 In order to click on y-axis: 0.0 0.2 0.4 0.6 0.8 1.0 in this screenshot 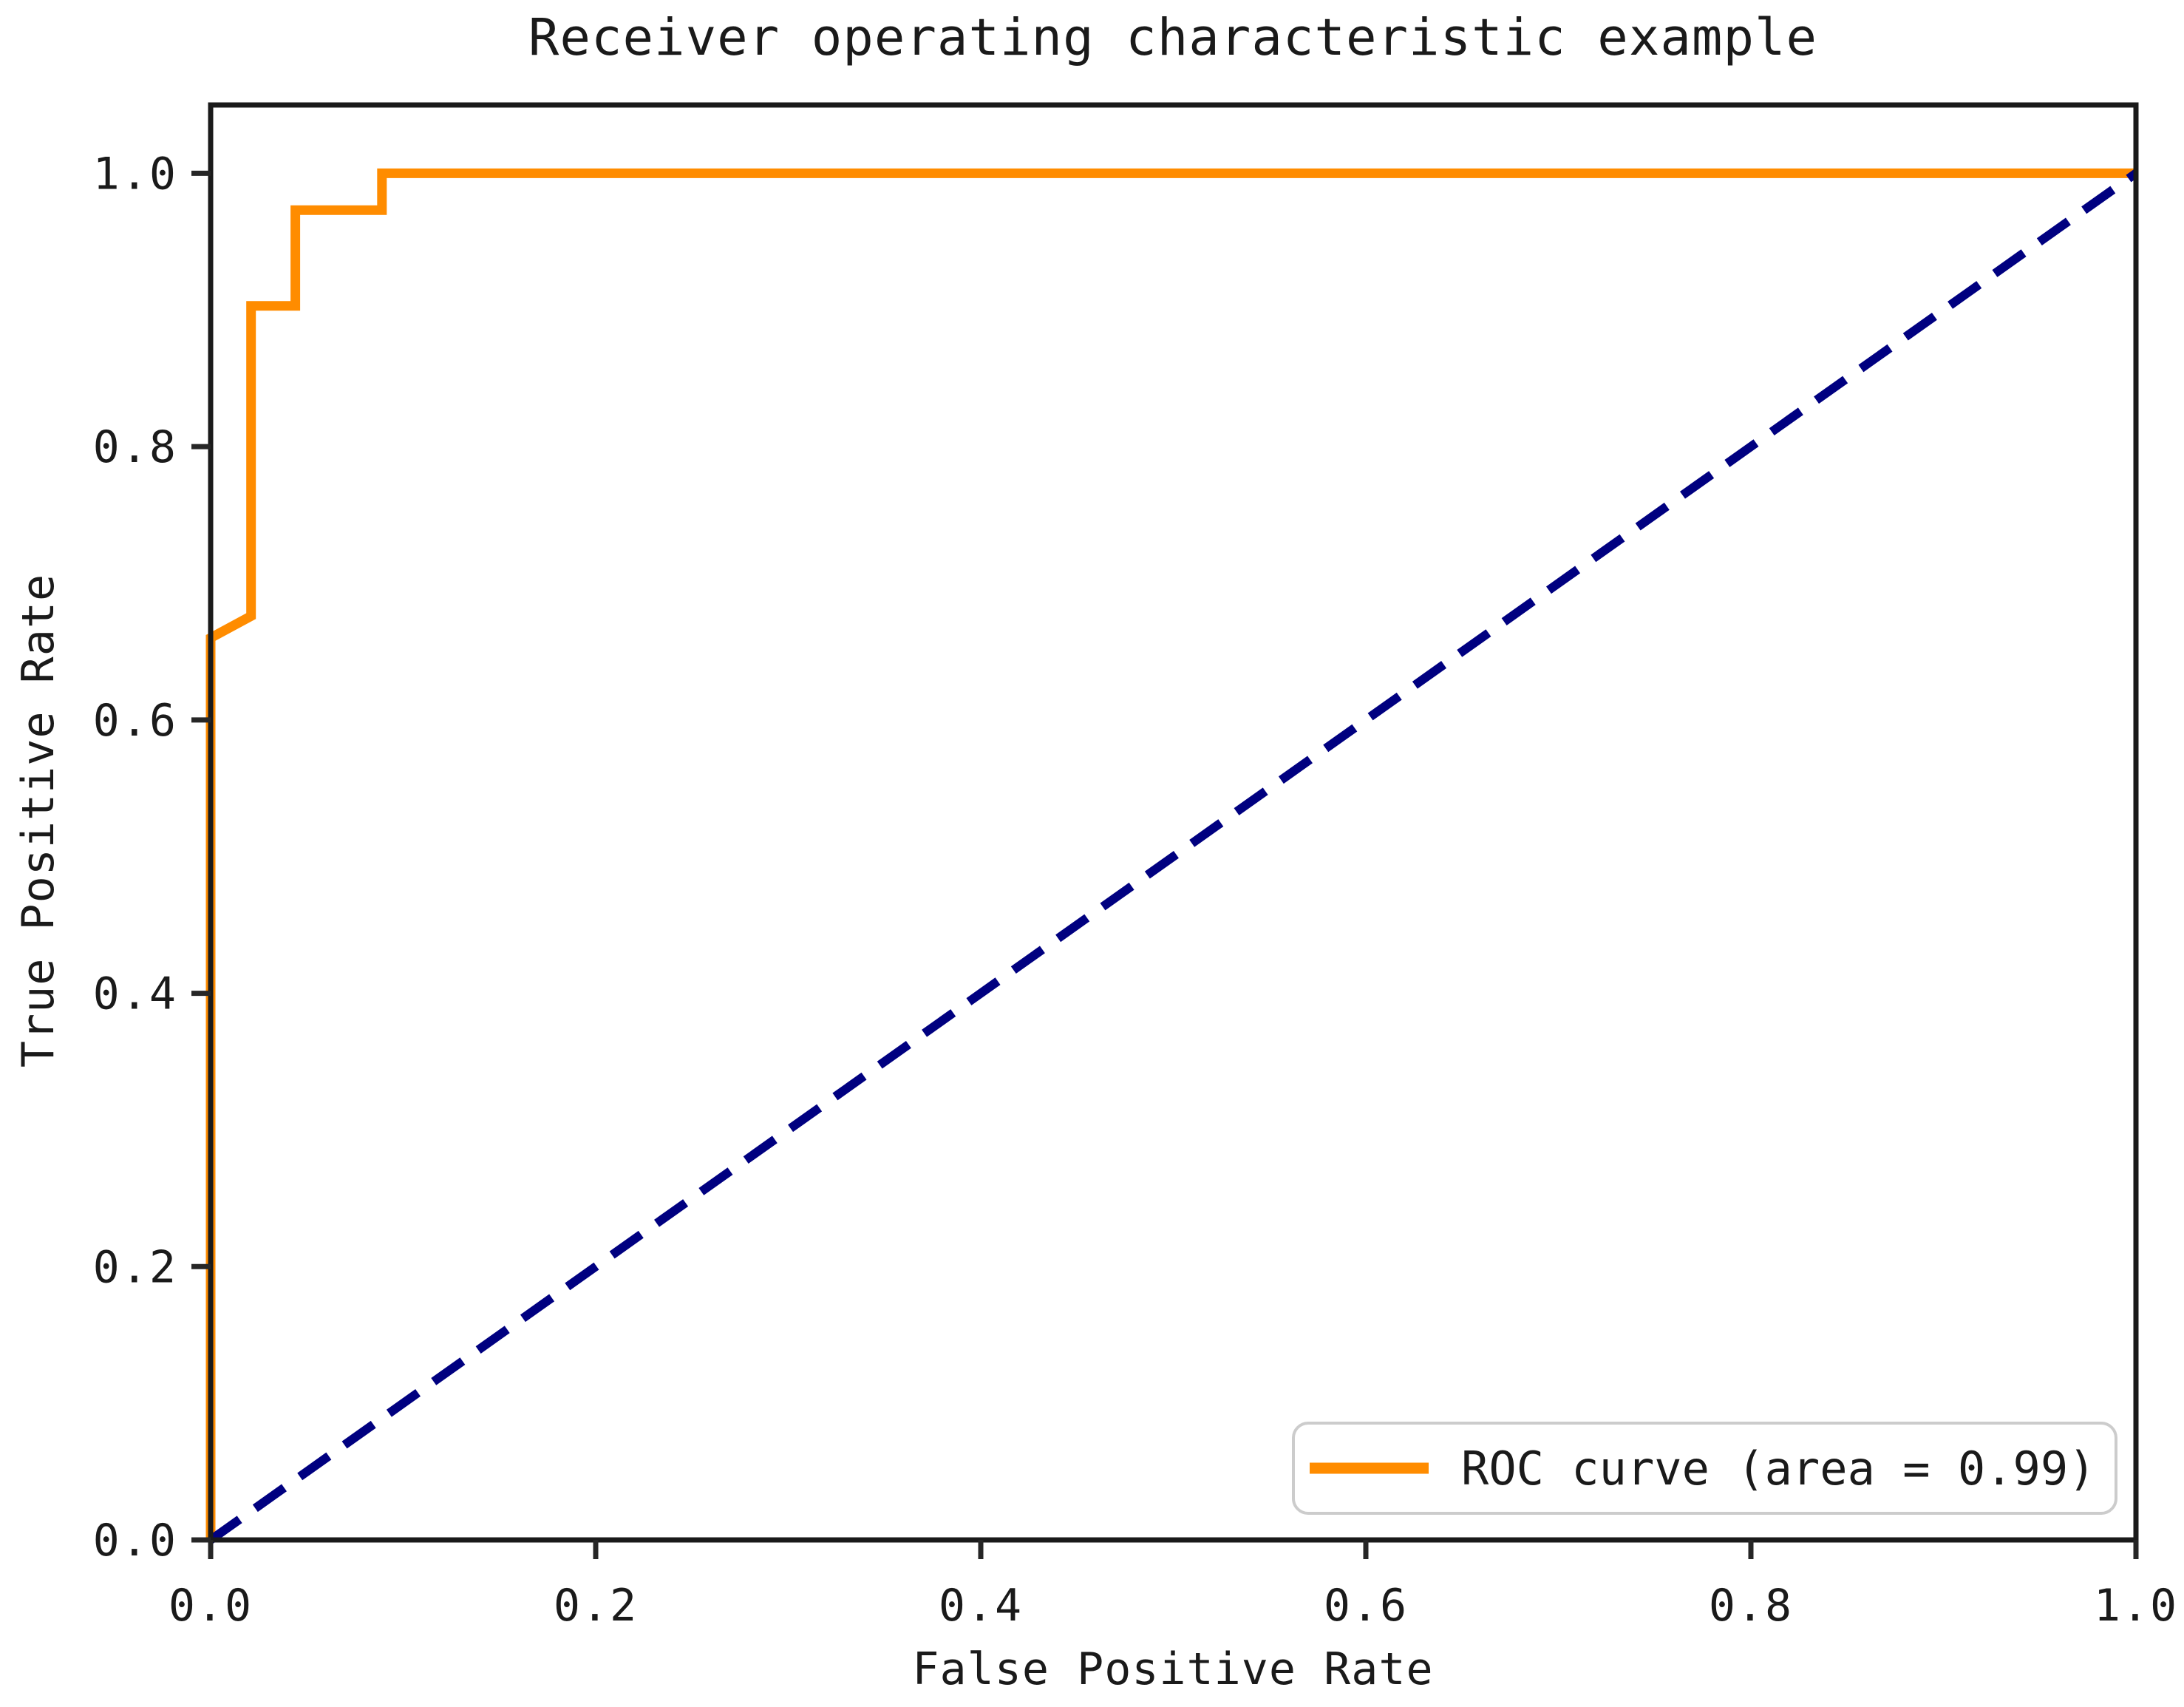, I will do `click(152, 857)`.